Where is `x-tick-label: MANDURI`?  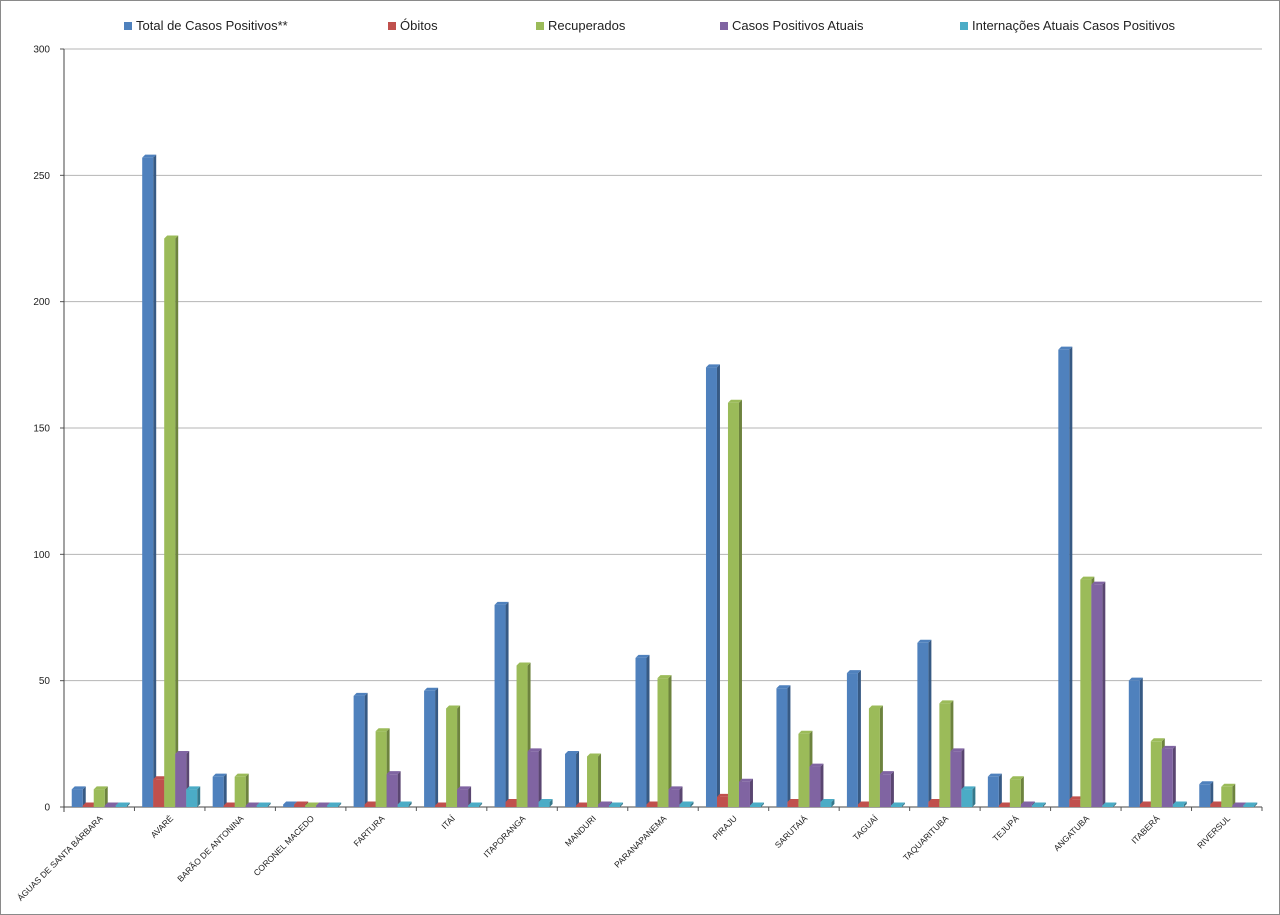 x-tick-label: MANDURI is located at coordinates (580, 830).